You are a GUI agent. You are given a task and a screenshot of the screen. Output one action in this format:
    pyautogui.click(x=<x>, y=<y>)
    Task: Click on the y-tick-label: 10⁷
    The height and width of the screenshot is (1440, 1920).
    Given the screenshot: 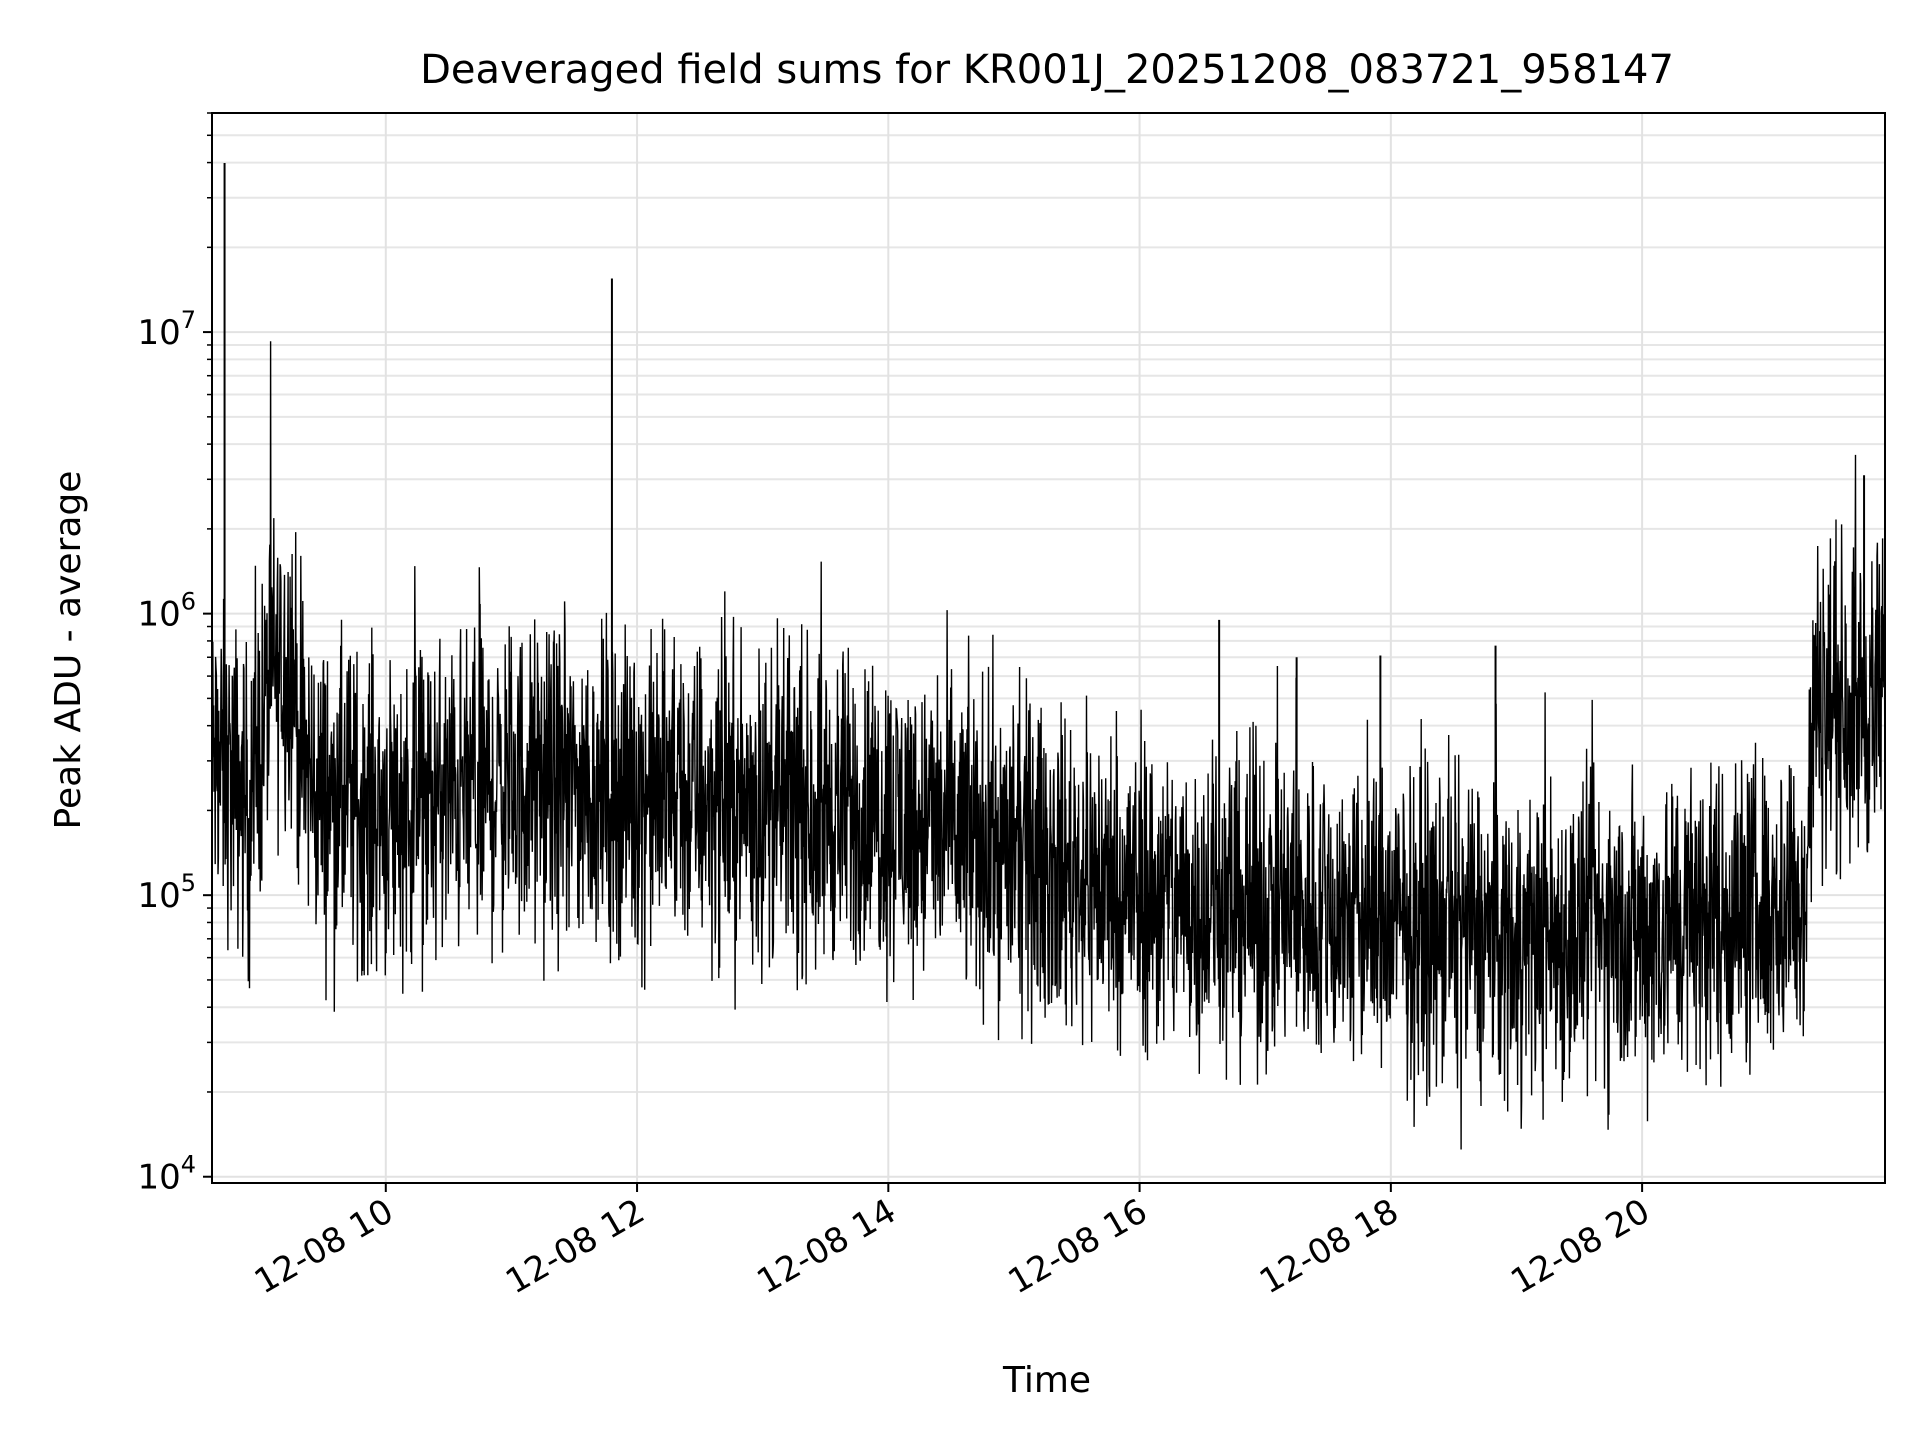 What is the action you would take?
    pyautogui.click(x=166, y=329)
    